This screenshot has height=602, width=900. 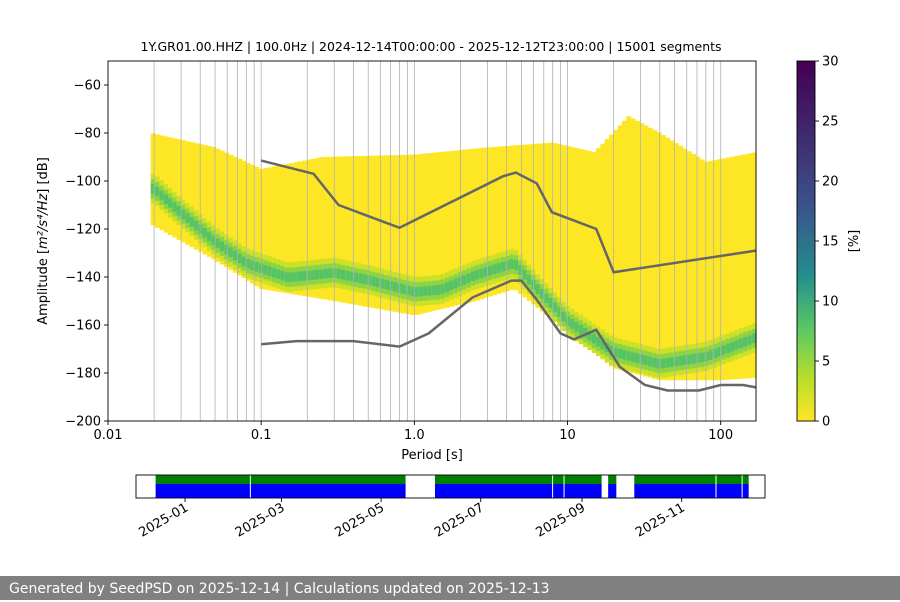 What do you see at coordinates (43, 175) in the screenshot?
I see `y-axis-label-suffix: ] [dB]` at bounding box center [43, 175].